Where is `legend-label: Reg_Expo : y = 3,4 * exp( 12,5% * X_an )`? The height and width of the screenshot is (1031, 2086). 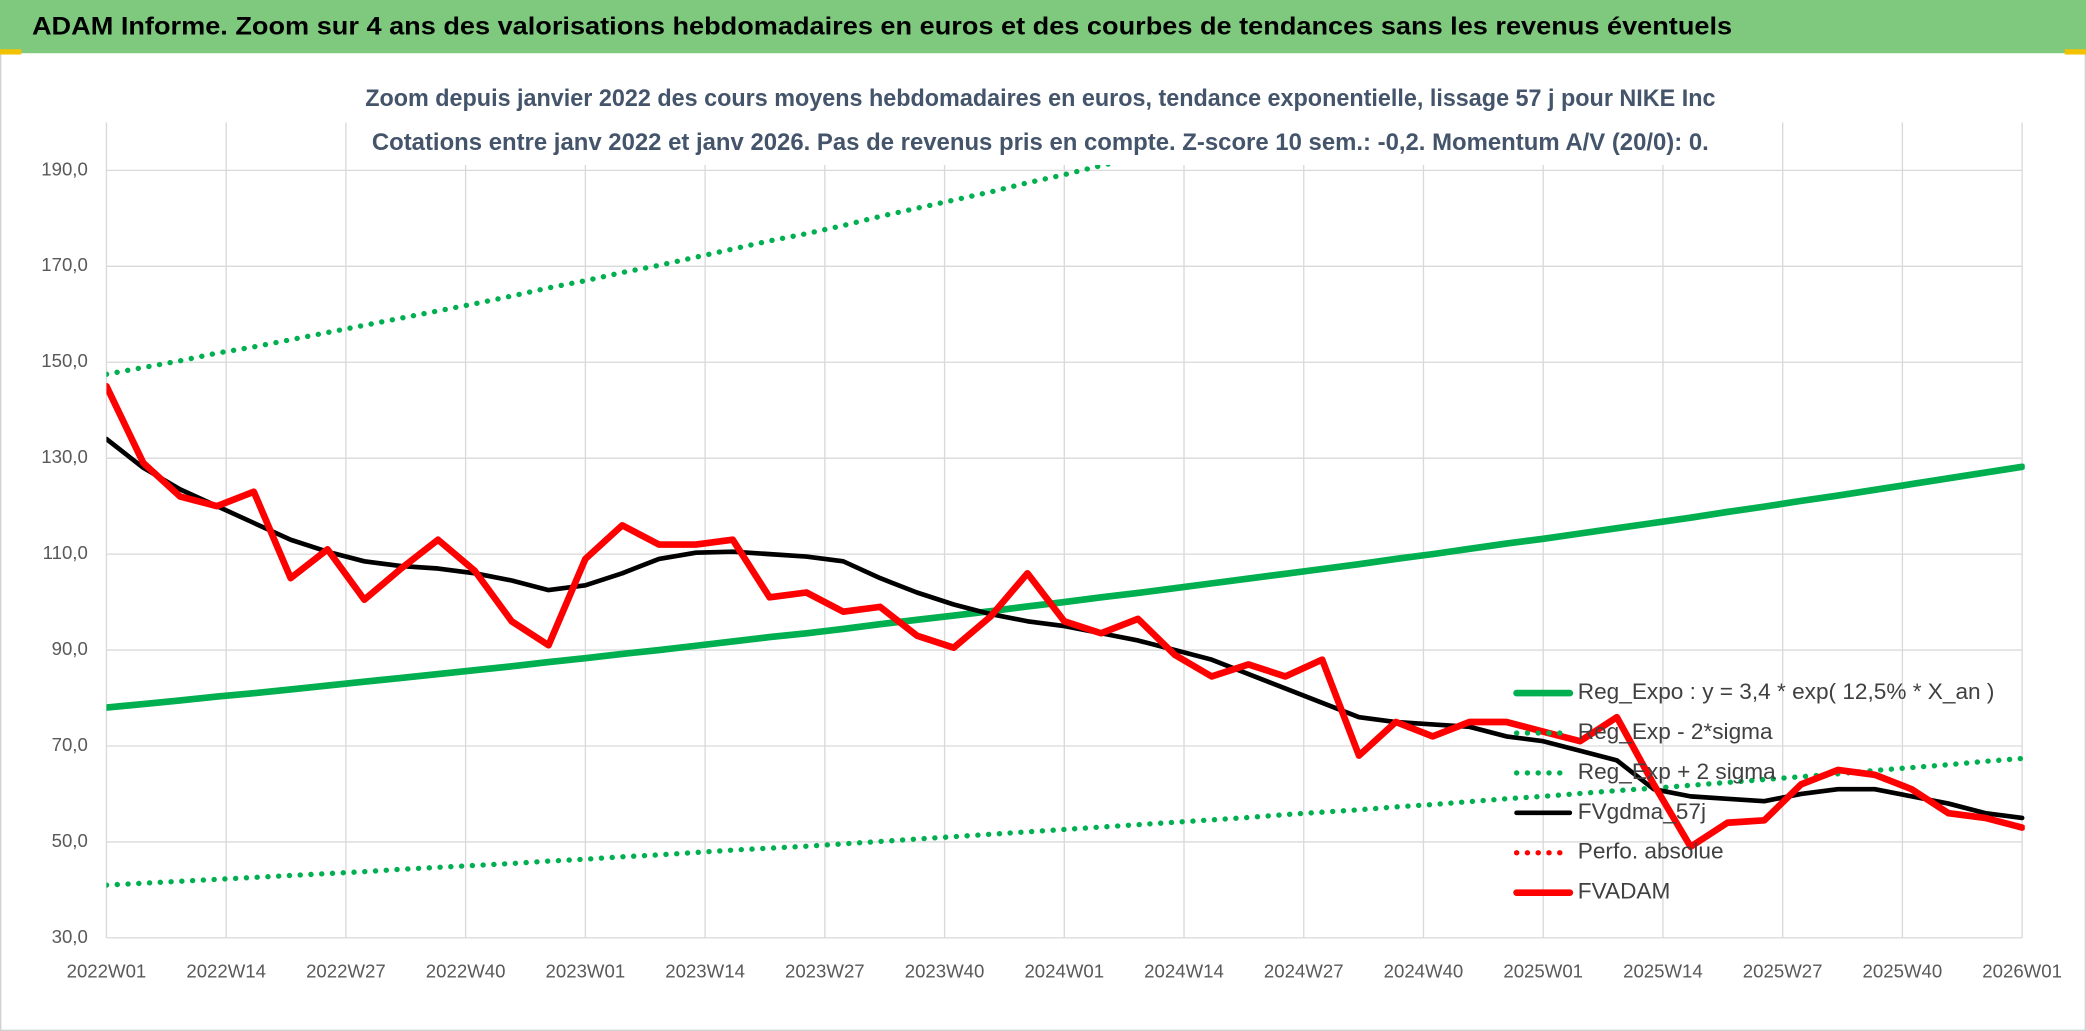
legend-label: Reg_Expo : y = 3,4 * exp( 12,5% * X_an ) is located at coordinates (1786, 691).